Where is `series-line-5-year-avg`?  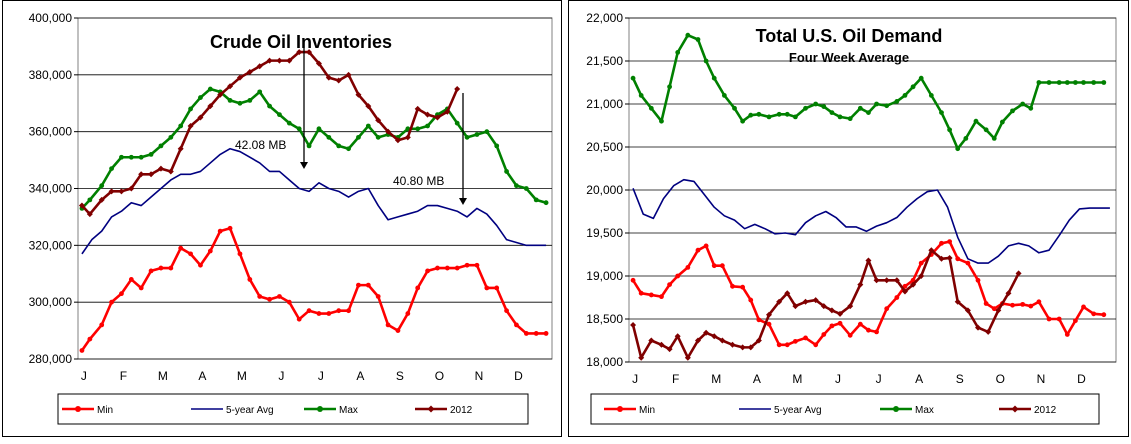
series-line-5-year-avg is located at coordinates (871, 221).